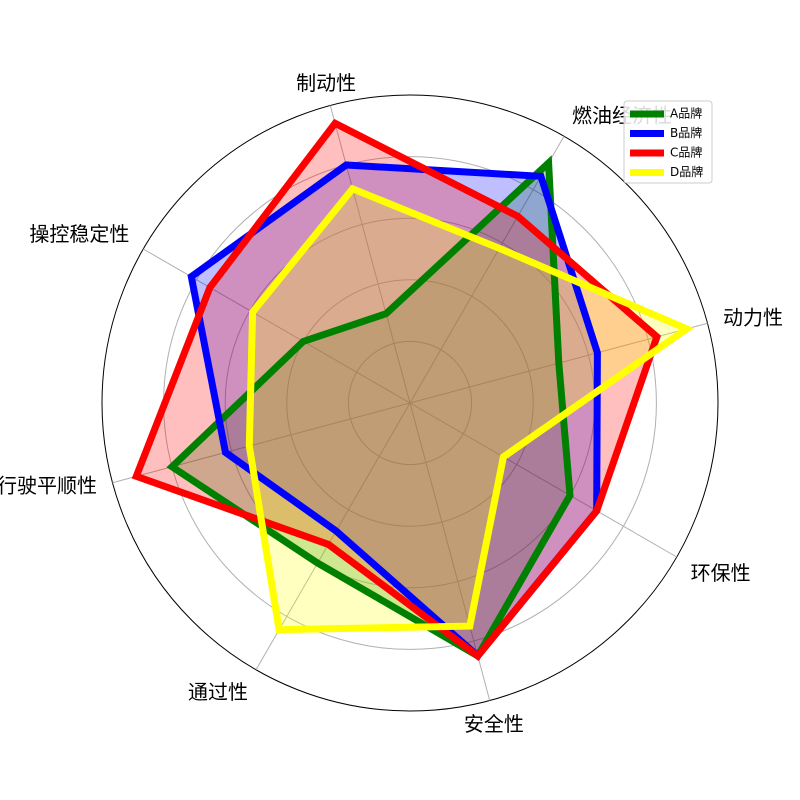 Image resolution: width=800 pixels, height=800 pixels. Describe the element at coordinates (218, 692) in the screenshot. I see `axis-label-6: 通过性` at that location.